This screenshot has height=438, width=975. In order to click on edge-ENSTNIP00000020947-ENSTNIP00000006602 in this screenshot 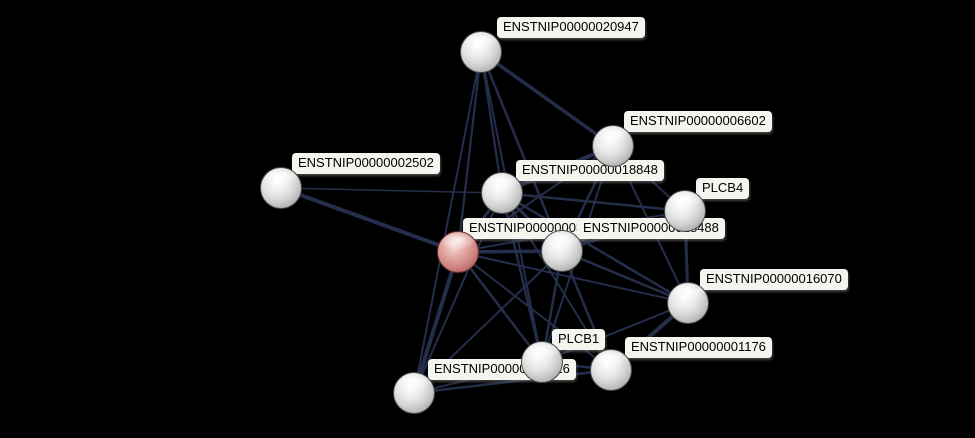, I will do `click(547, 99)`.